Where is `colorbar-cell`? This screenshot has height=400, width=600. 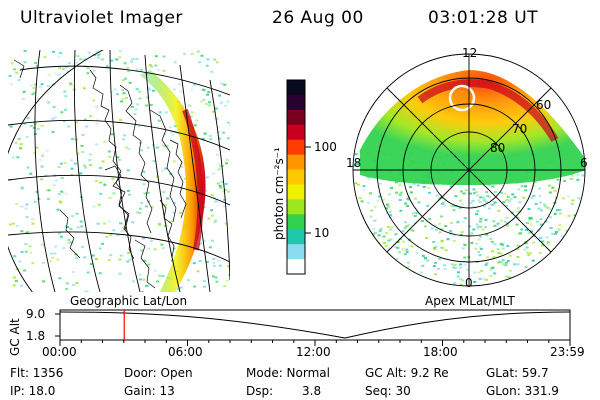 colorbar-cell is located at coordinates (296, 192).